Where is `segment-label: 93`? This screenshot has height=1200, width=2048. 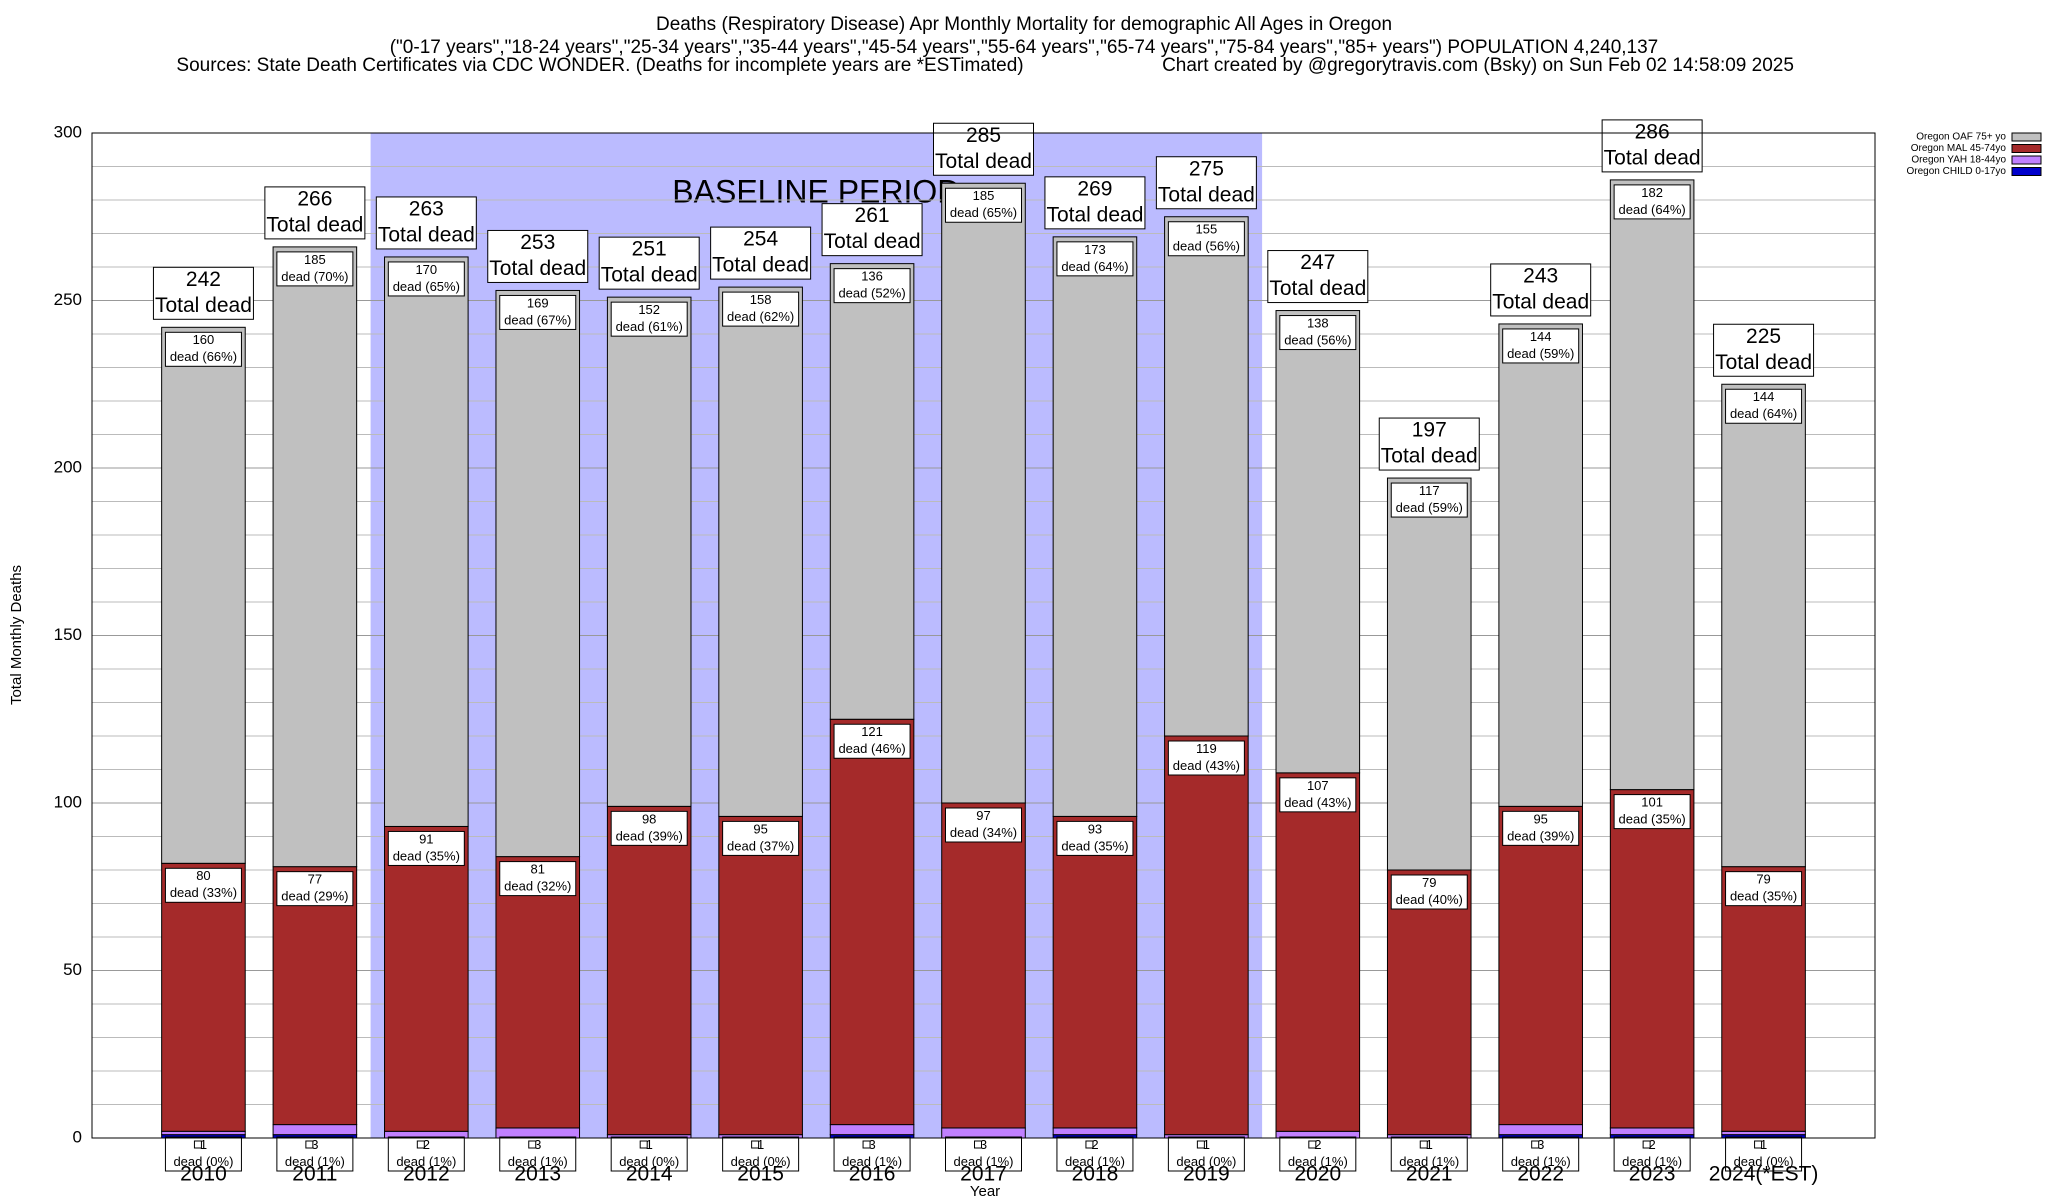 segment-label: 93 is located at coordinates (1095, 828).